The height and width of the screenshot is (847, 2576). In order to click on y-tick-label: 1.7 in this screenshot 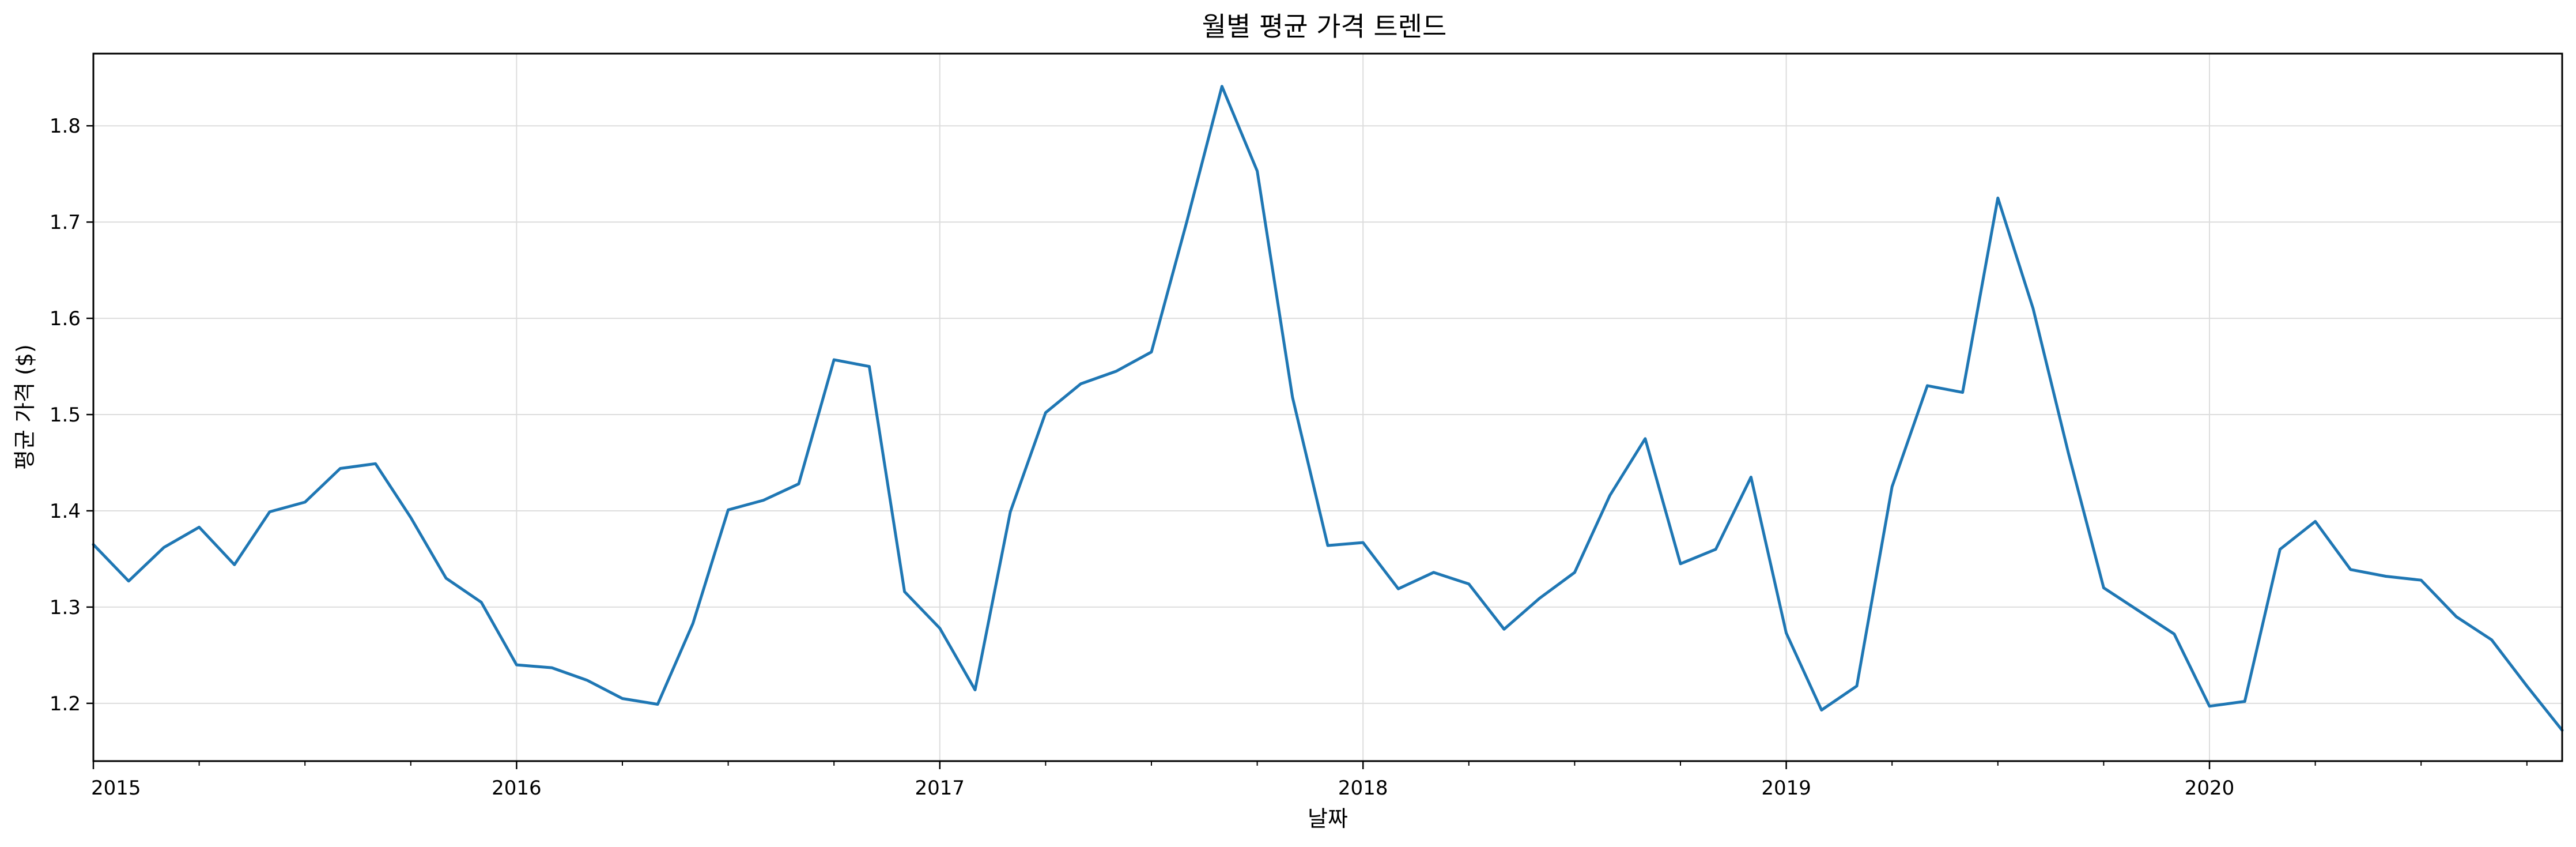, I will do `click(65, 222)`.